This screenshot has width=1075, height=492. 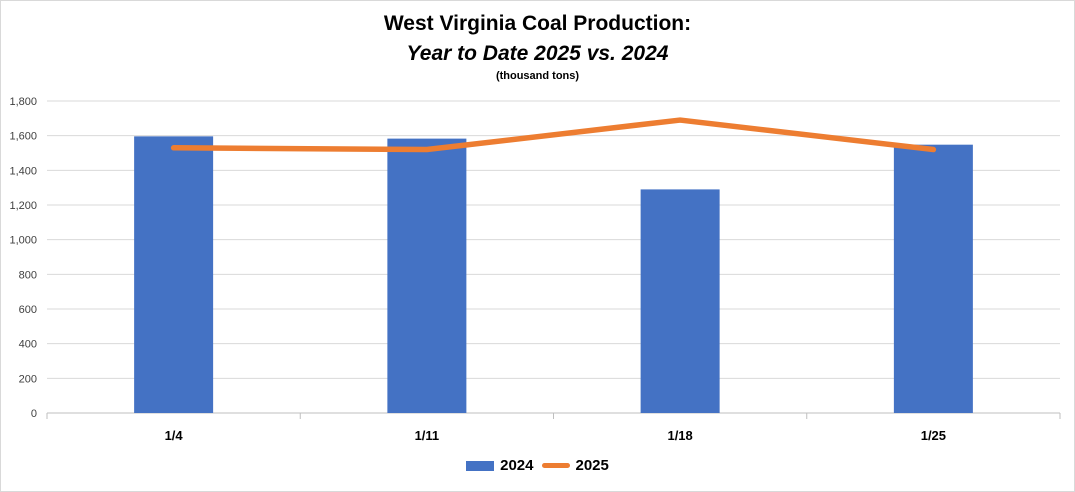 I want to click on line-2025, so click(x=553, y=135).